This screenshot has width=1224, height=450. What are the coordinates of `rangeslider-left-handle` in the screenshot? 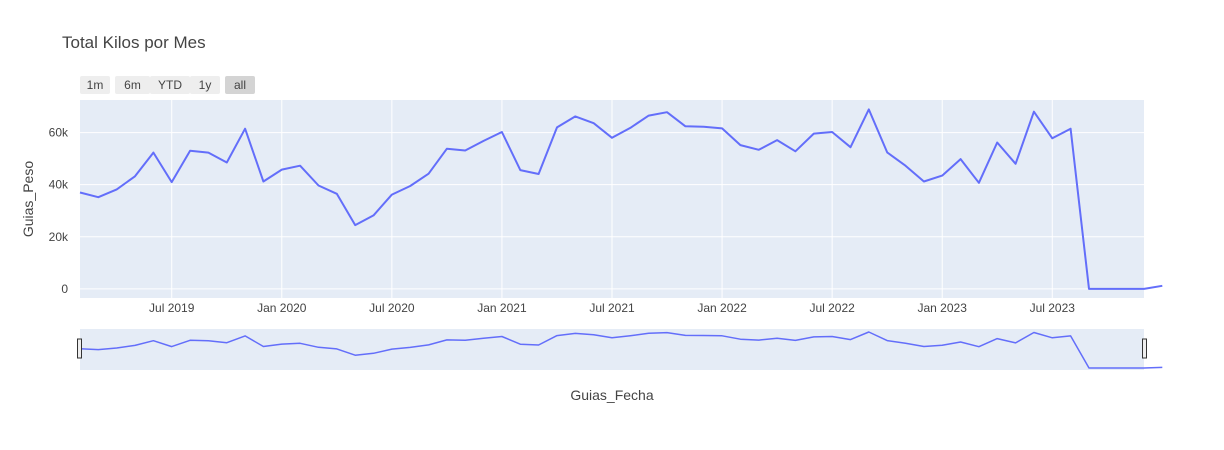 It's located at (79, 348).